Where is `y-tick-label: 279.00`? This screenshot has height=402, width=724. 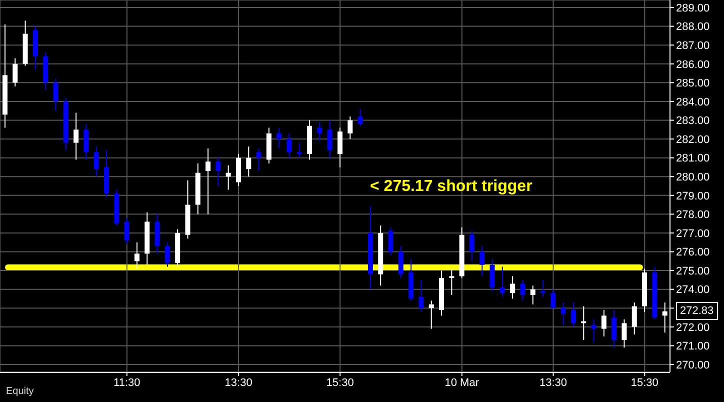
y-tick-label: 279.00 is located at coordinates (693, 196).